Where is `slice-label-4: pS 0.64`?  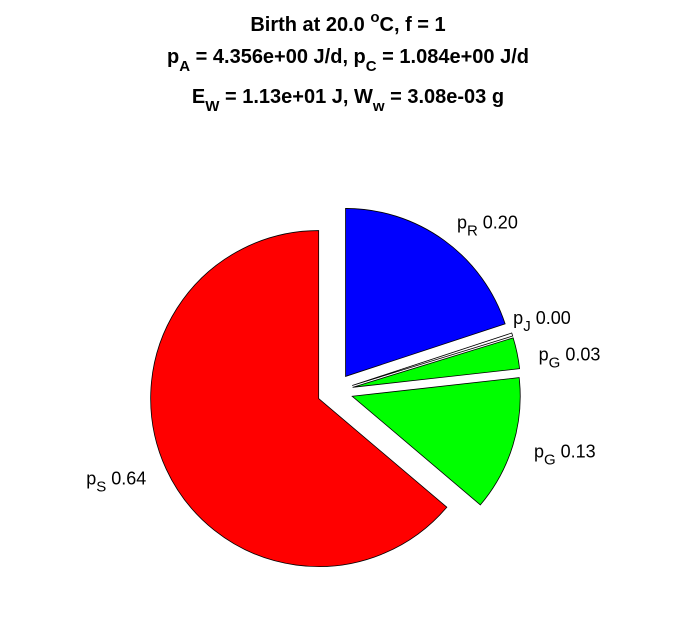 slice-label-4: pS 0.64 is located at coordinates (116, 481).